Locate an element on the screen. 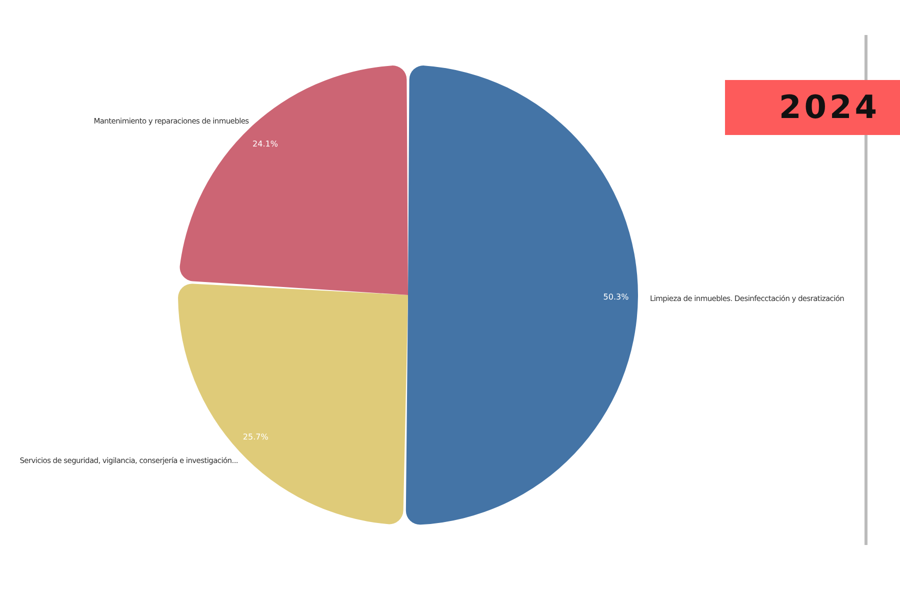  data-label: 50.3% is located at coordinates (616, 297).